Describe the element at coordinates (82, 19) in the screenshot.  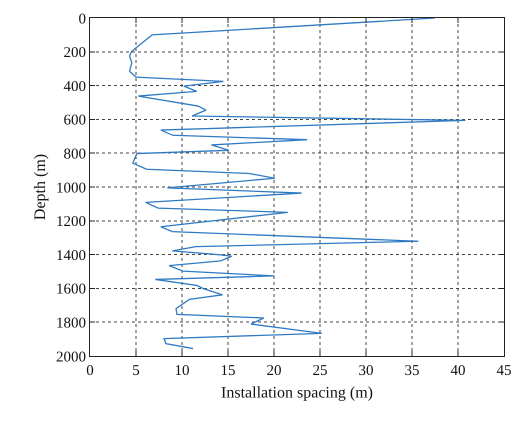
I see `y-tick-label: 0` at that location.